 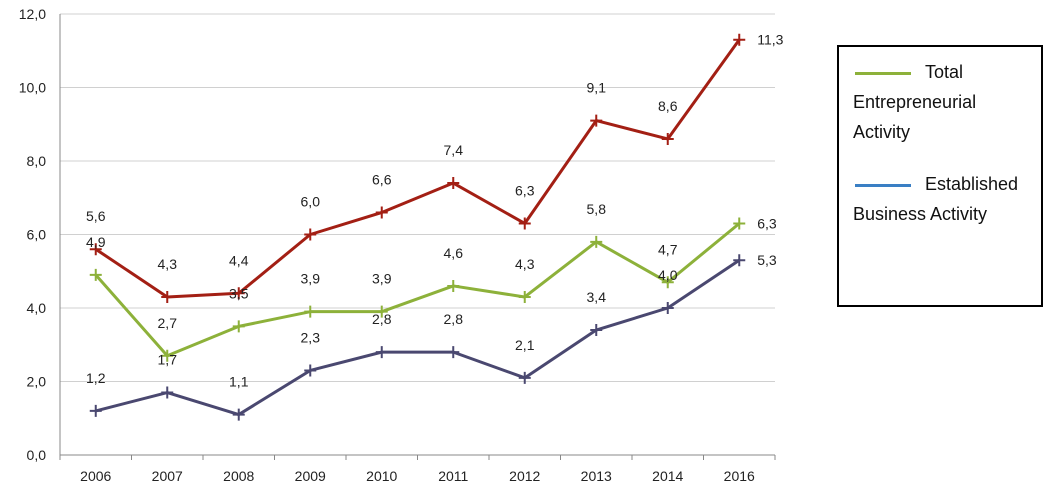 What do you see at coordinates (239, 382) in the screenshot?
I see `data-label: 1,1` at bounding box center [239, 382].